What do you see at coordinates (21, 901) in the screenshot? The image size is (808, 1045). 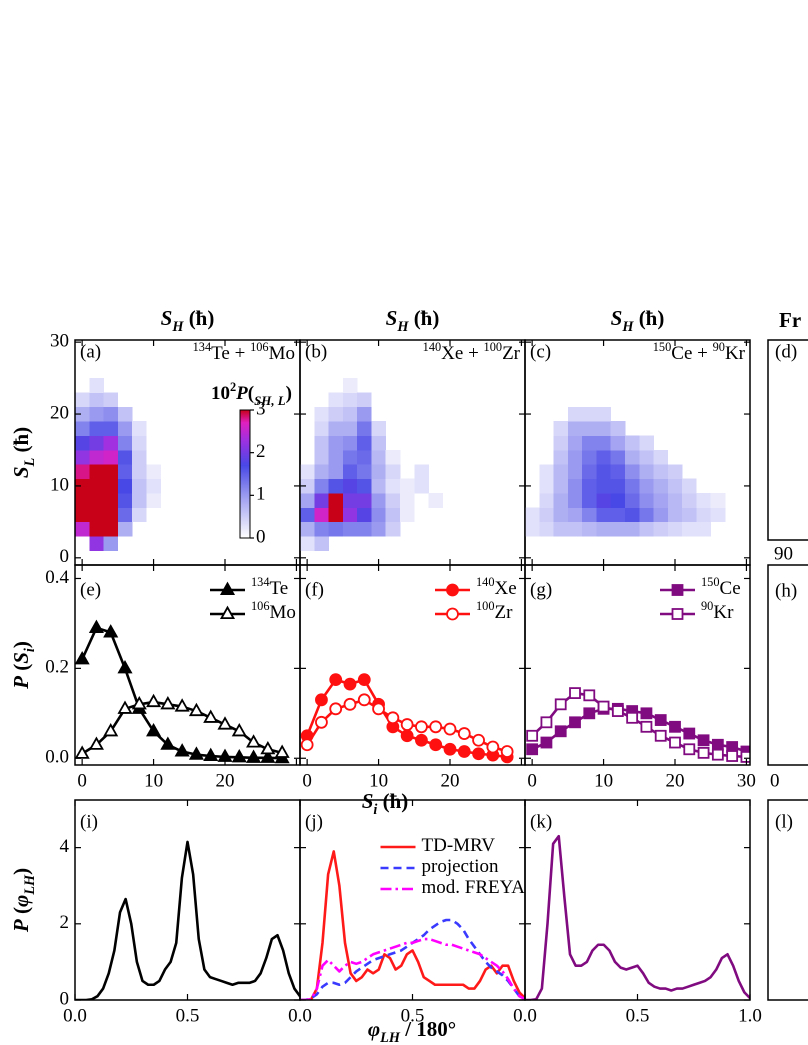 I see `text-segment: φ` at bounding box center [21, 901].